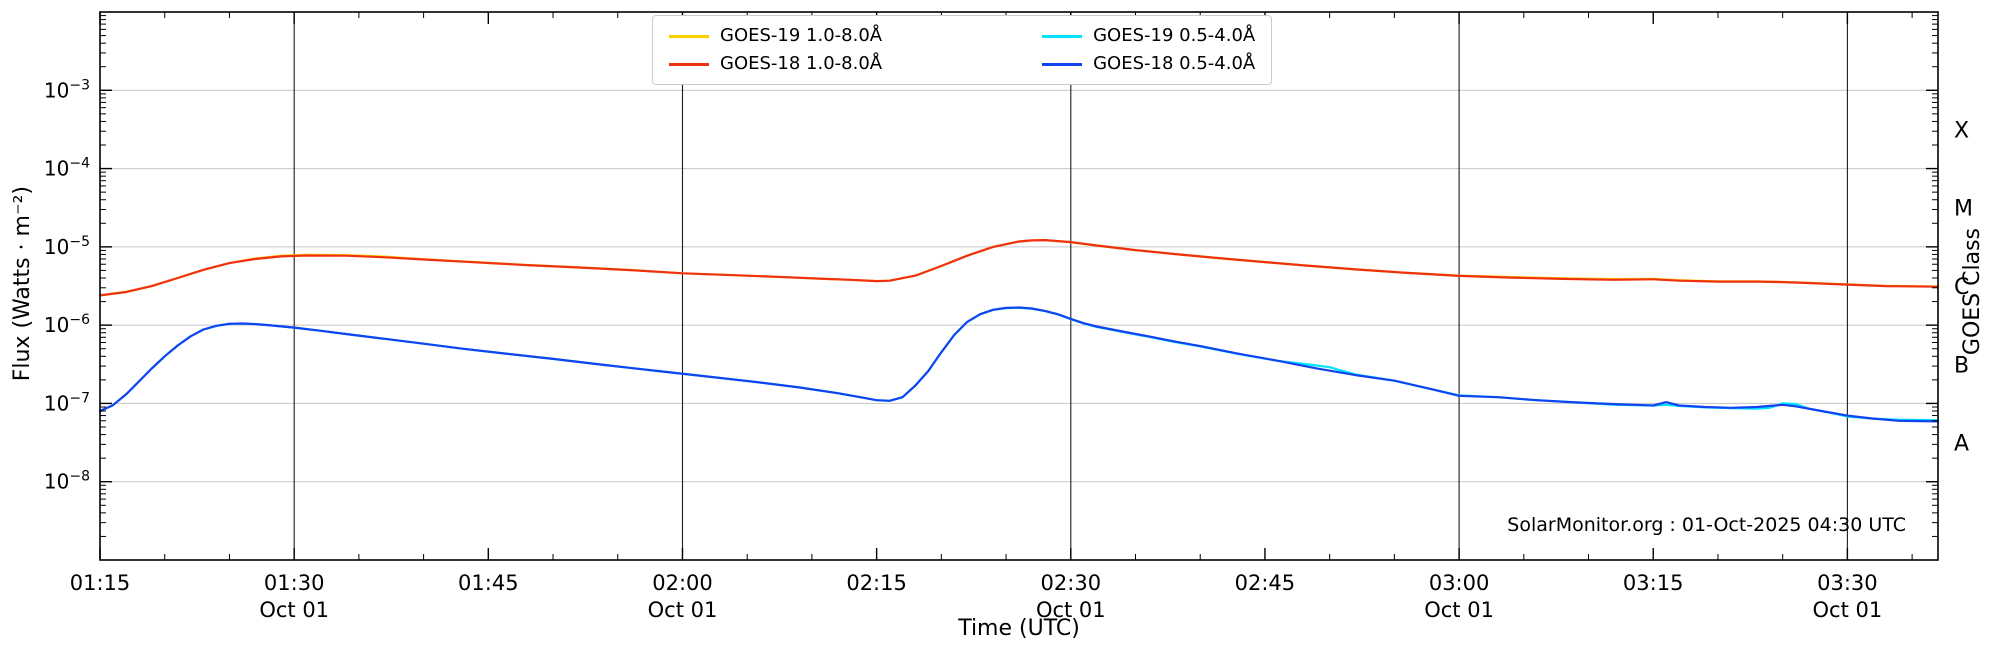  What do you see at coordinates (1265, 583) in the screenshot?
I see `x-tick-label: 02:45` at bounding box center [1265, 583].